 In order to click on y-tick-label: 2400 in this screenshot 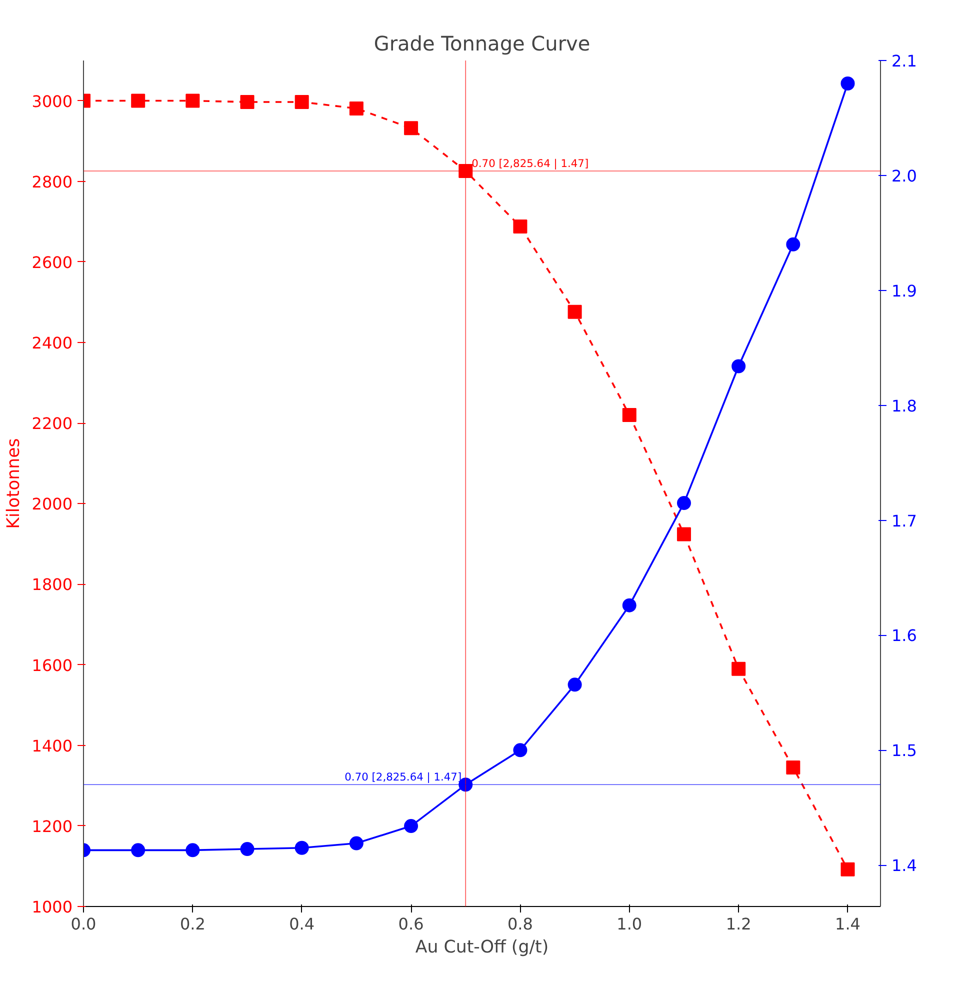, I will do `click(52, 343)`.